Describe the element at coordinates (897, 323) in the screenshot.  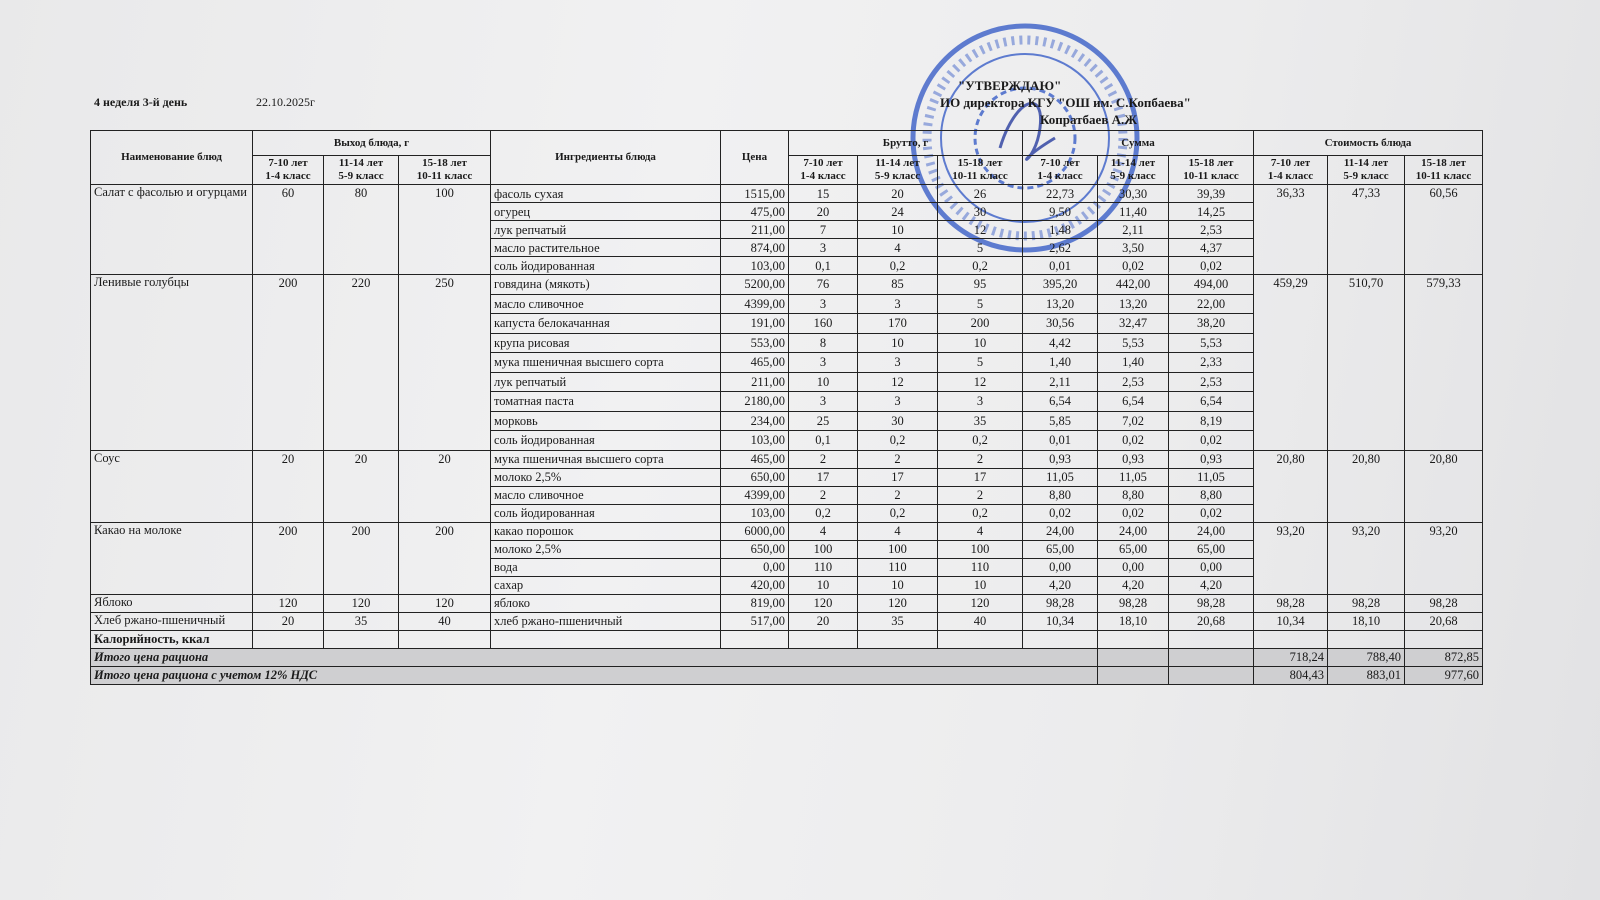
I see `brutto-value: 170` at that location.